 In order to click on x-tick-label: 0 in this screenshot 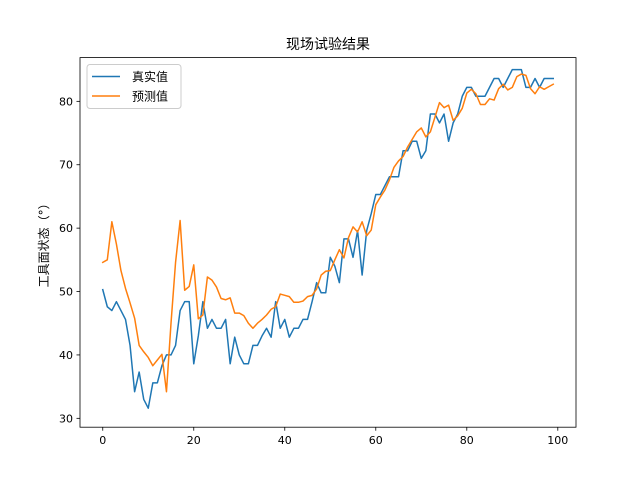, I will do `click(102, 440)`.